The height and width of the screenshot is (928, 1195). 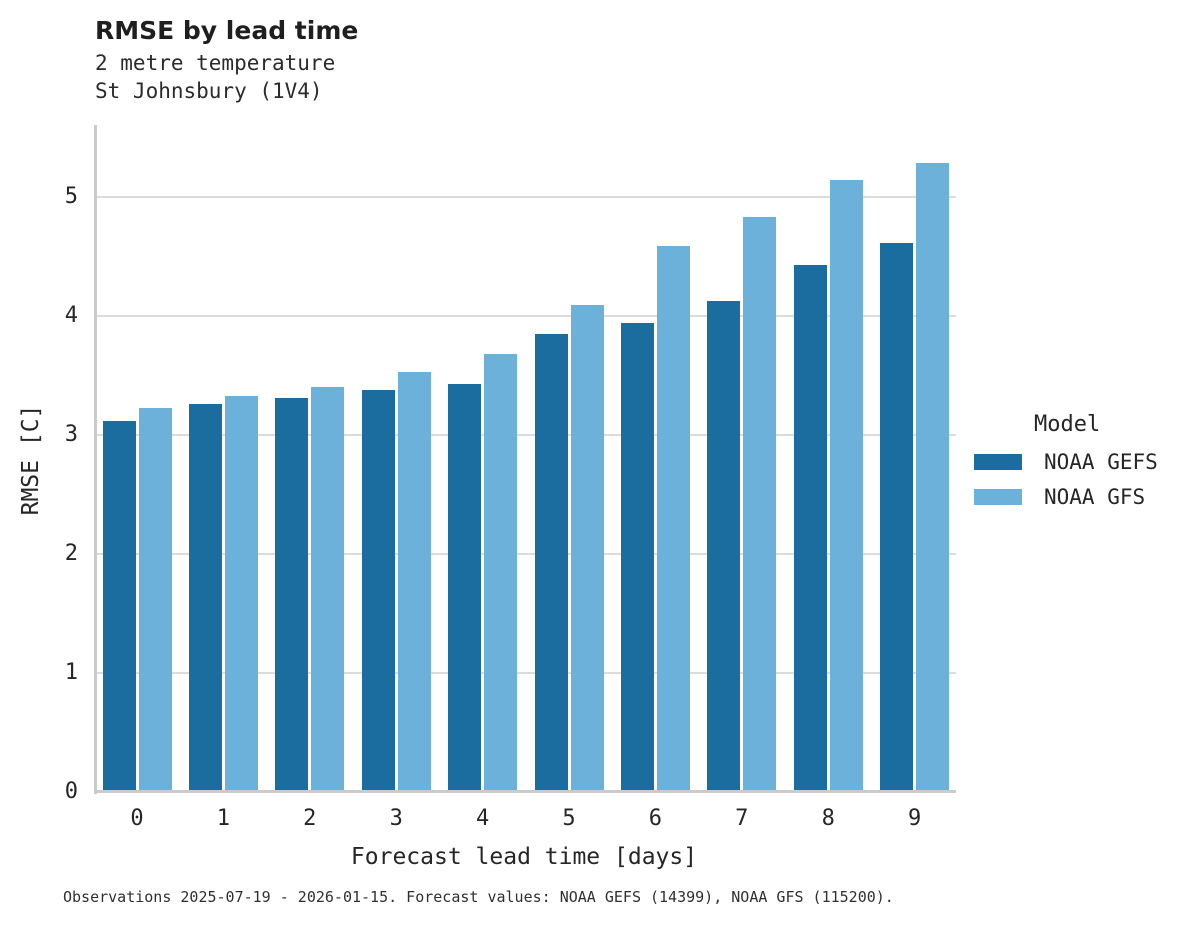 I want to click on x-axis-line, so click(x=525, y=791).